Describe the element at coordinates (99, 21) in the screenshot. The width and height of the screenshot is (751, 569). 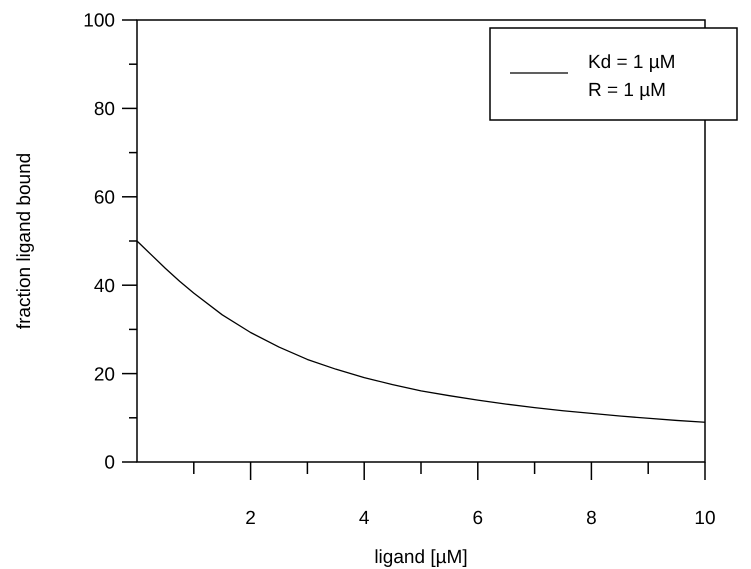
I see `y-tick-label: 100` at that location.